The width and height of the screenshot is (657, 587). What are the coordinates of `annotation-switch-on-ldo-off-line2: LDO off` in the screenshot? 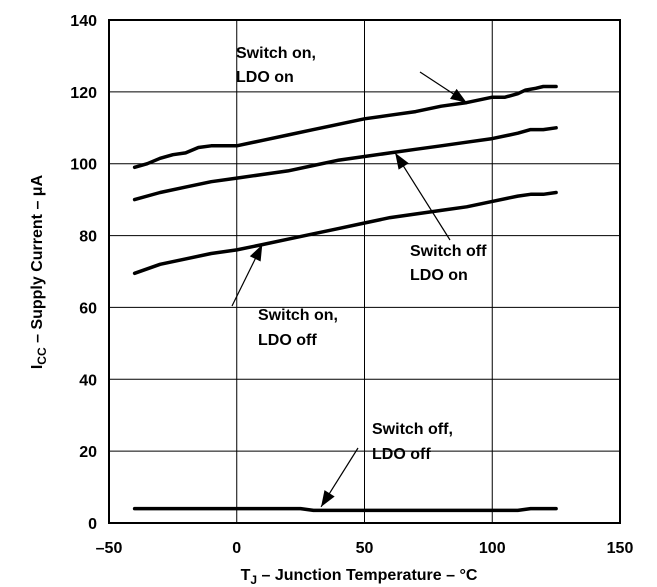 It's located at (287, 340).